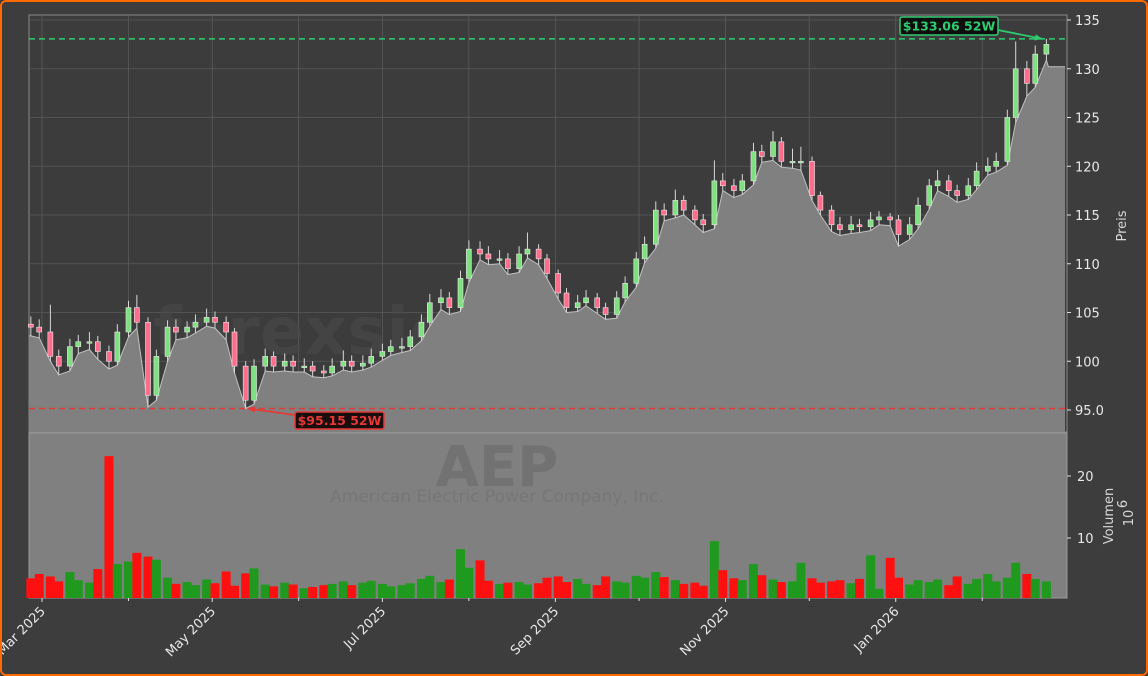 This screenshot has width=1148, height=676. What do you see at coordinates (535, 631) in the screenshot?
I see `date-tick-label: Sep 2025` at bounding box center [535, 631].